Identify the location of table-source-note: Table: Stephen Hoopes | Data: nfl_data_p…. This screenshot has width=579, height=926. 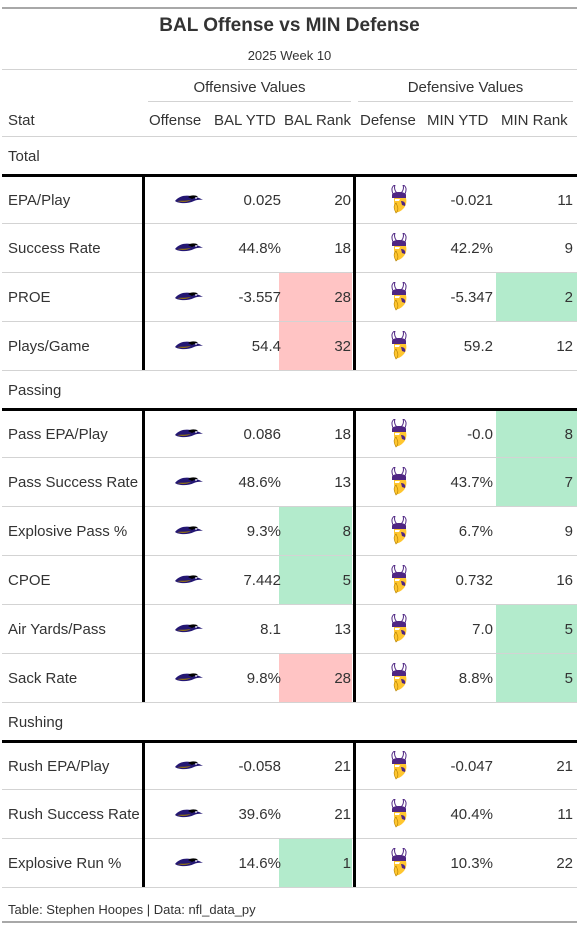
(132, 909).